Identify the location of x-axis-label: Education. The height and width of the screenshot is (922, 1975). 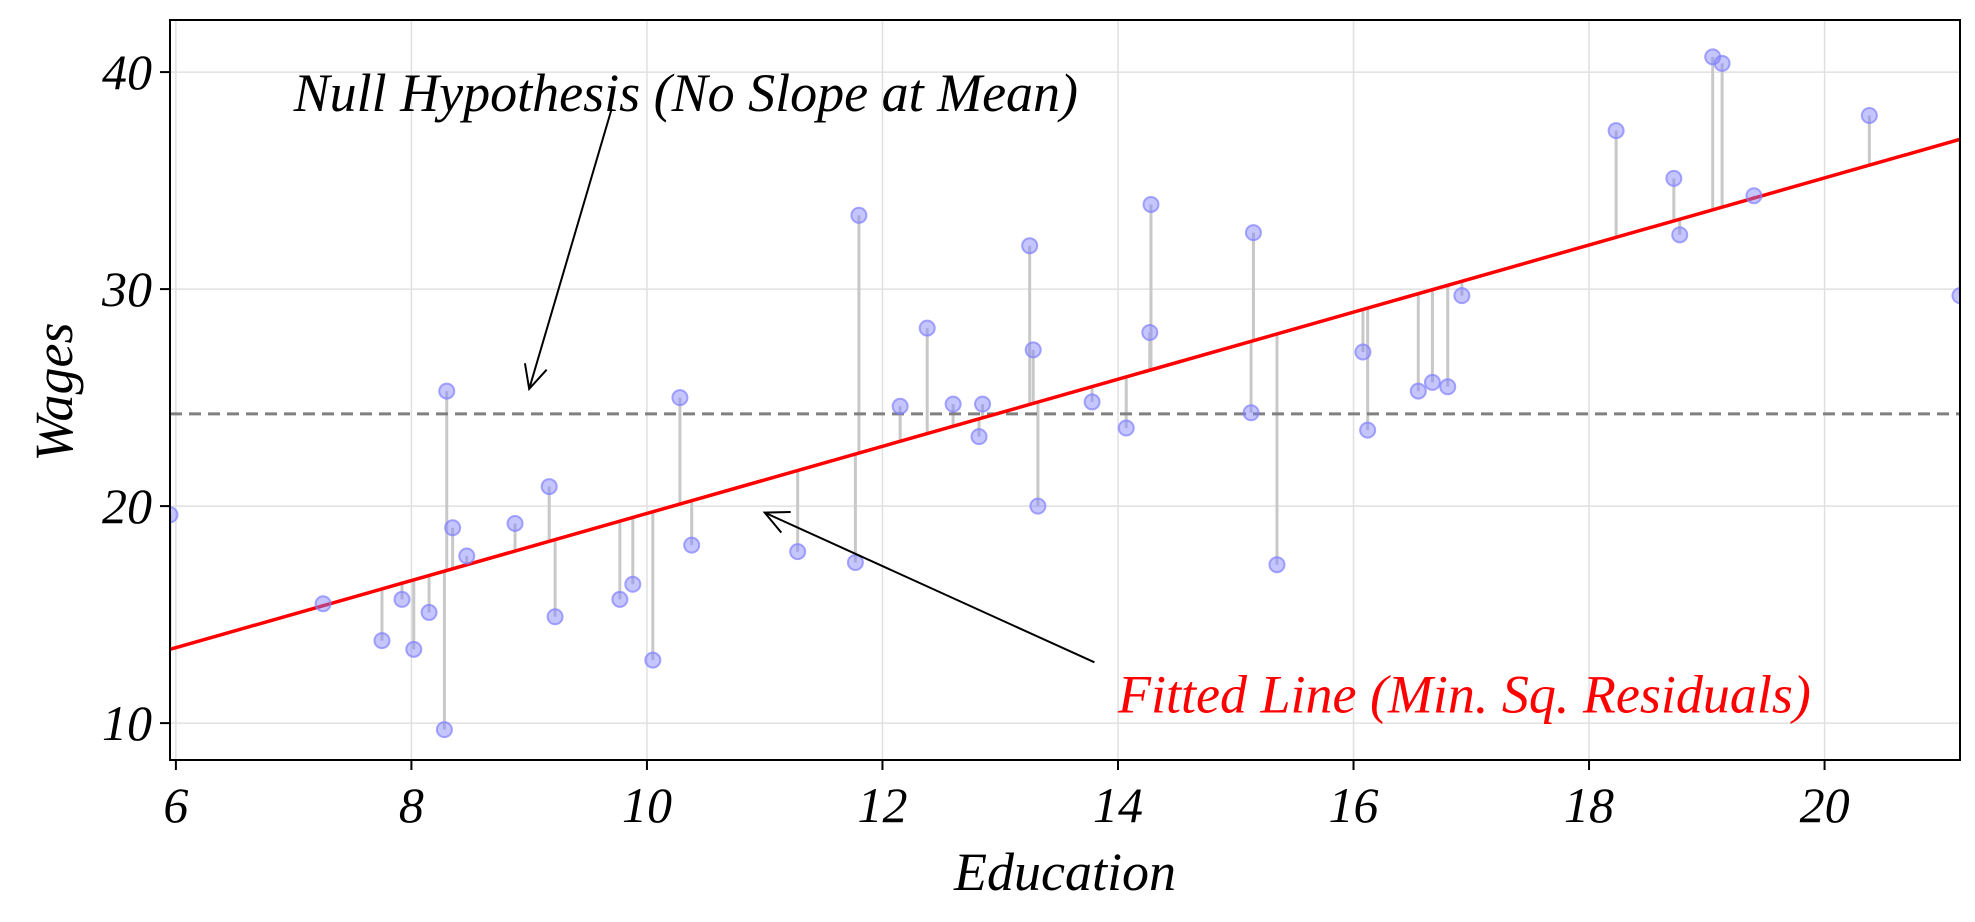
(1064, 872).